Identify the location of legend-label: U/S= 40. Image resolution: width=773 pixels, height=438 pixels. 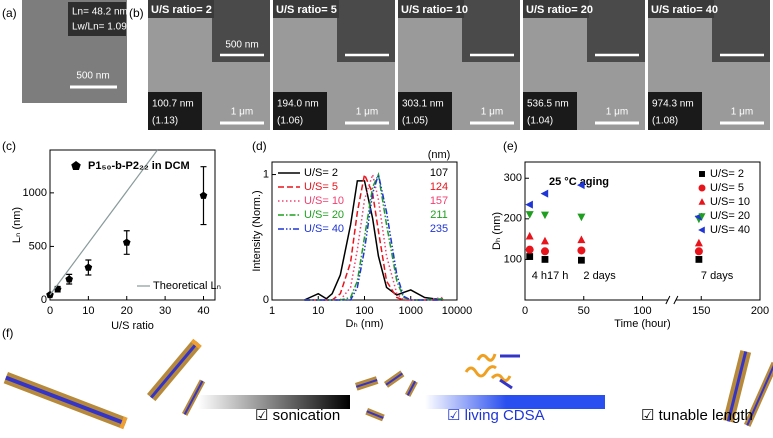
(730, 230).